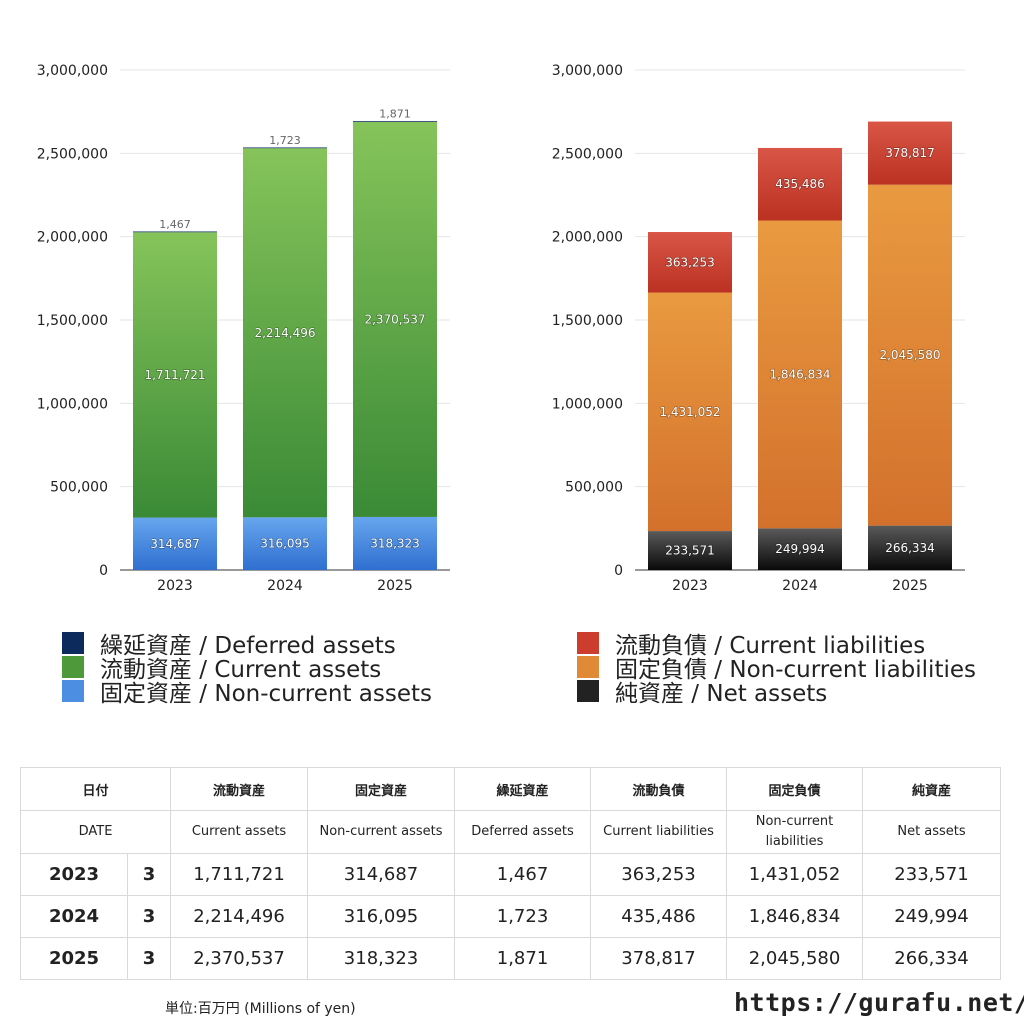 This screenshot has height=1024, width=1024. What do you see at coordinates (285, 140) in the screenshot?
I see `data-label-deferred_assets: 1,723` at bounding box center [285, 140].